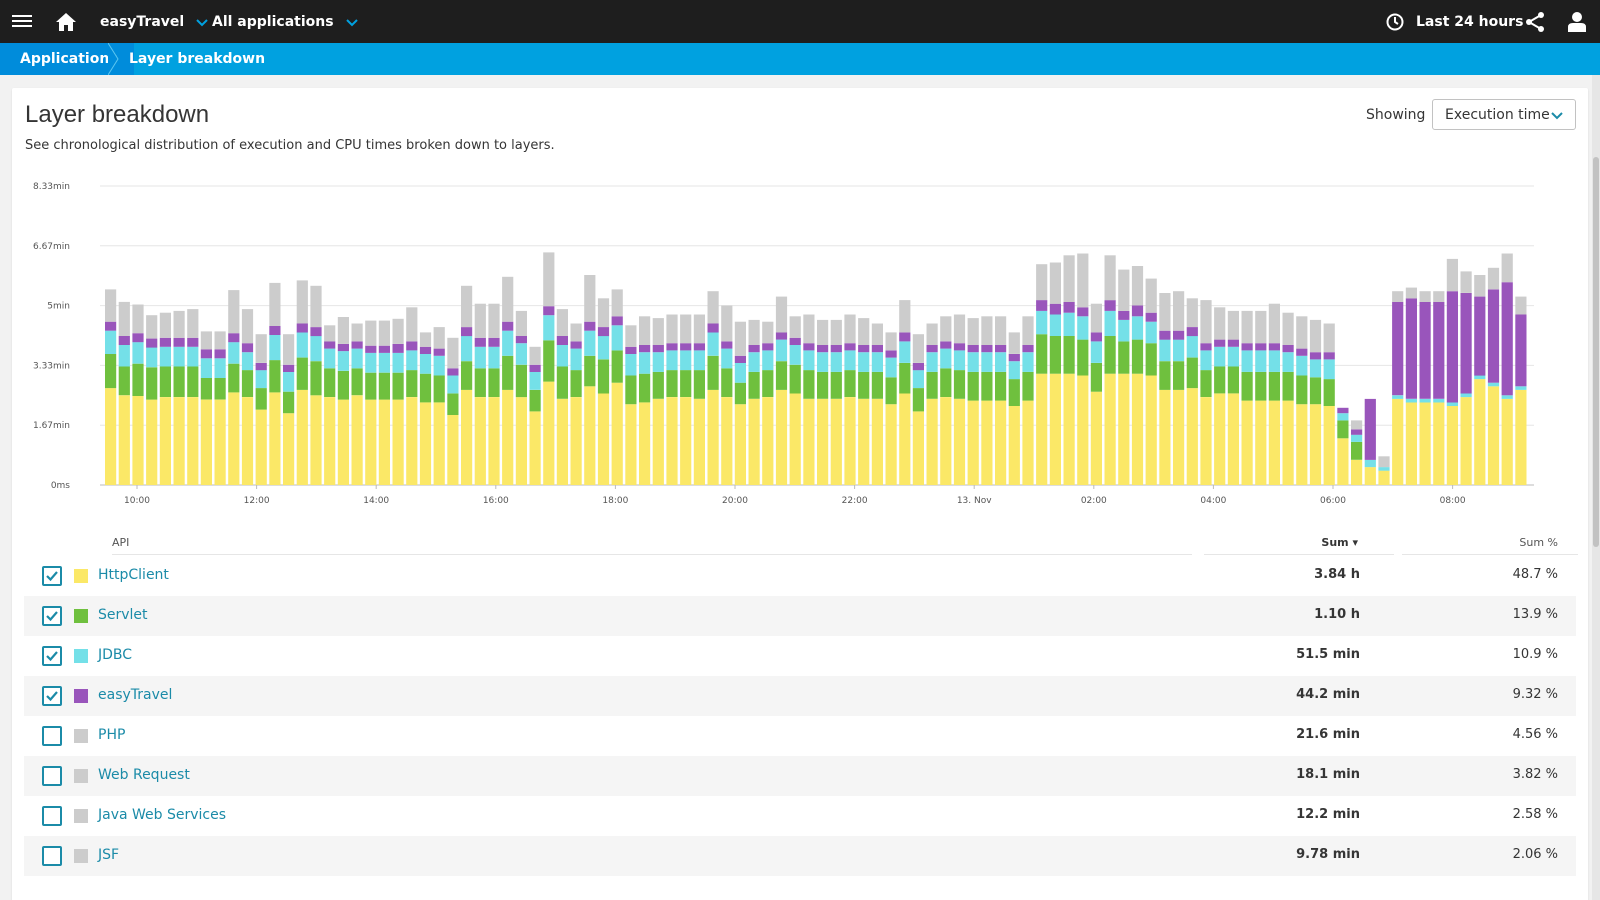 This screenshot has height=900, width=1600. I want to click on y-tick-label: 8.33min, so click(51, 187).